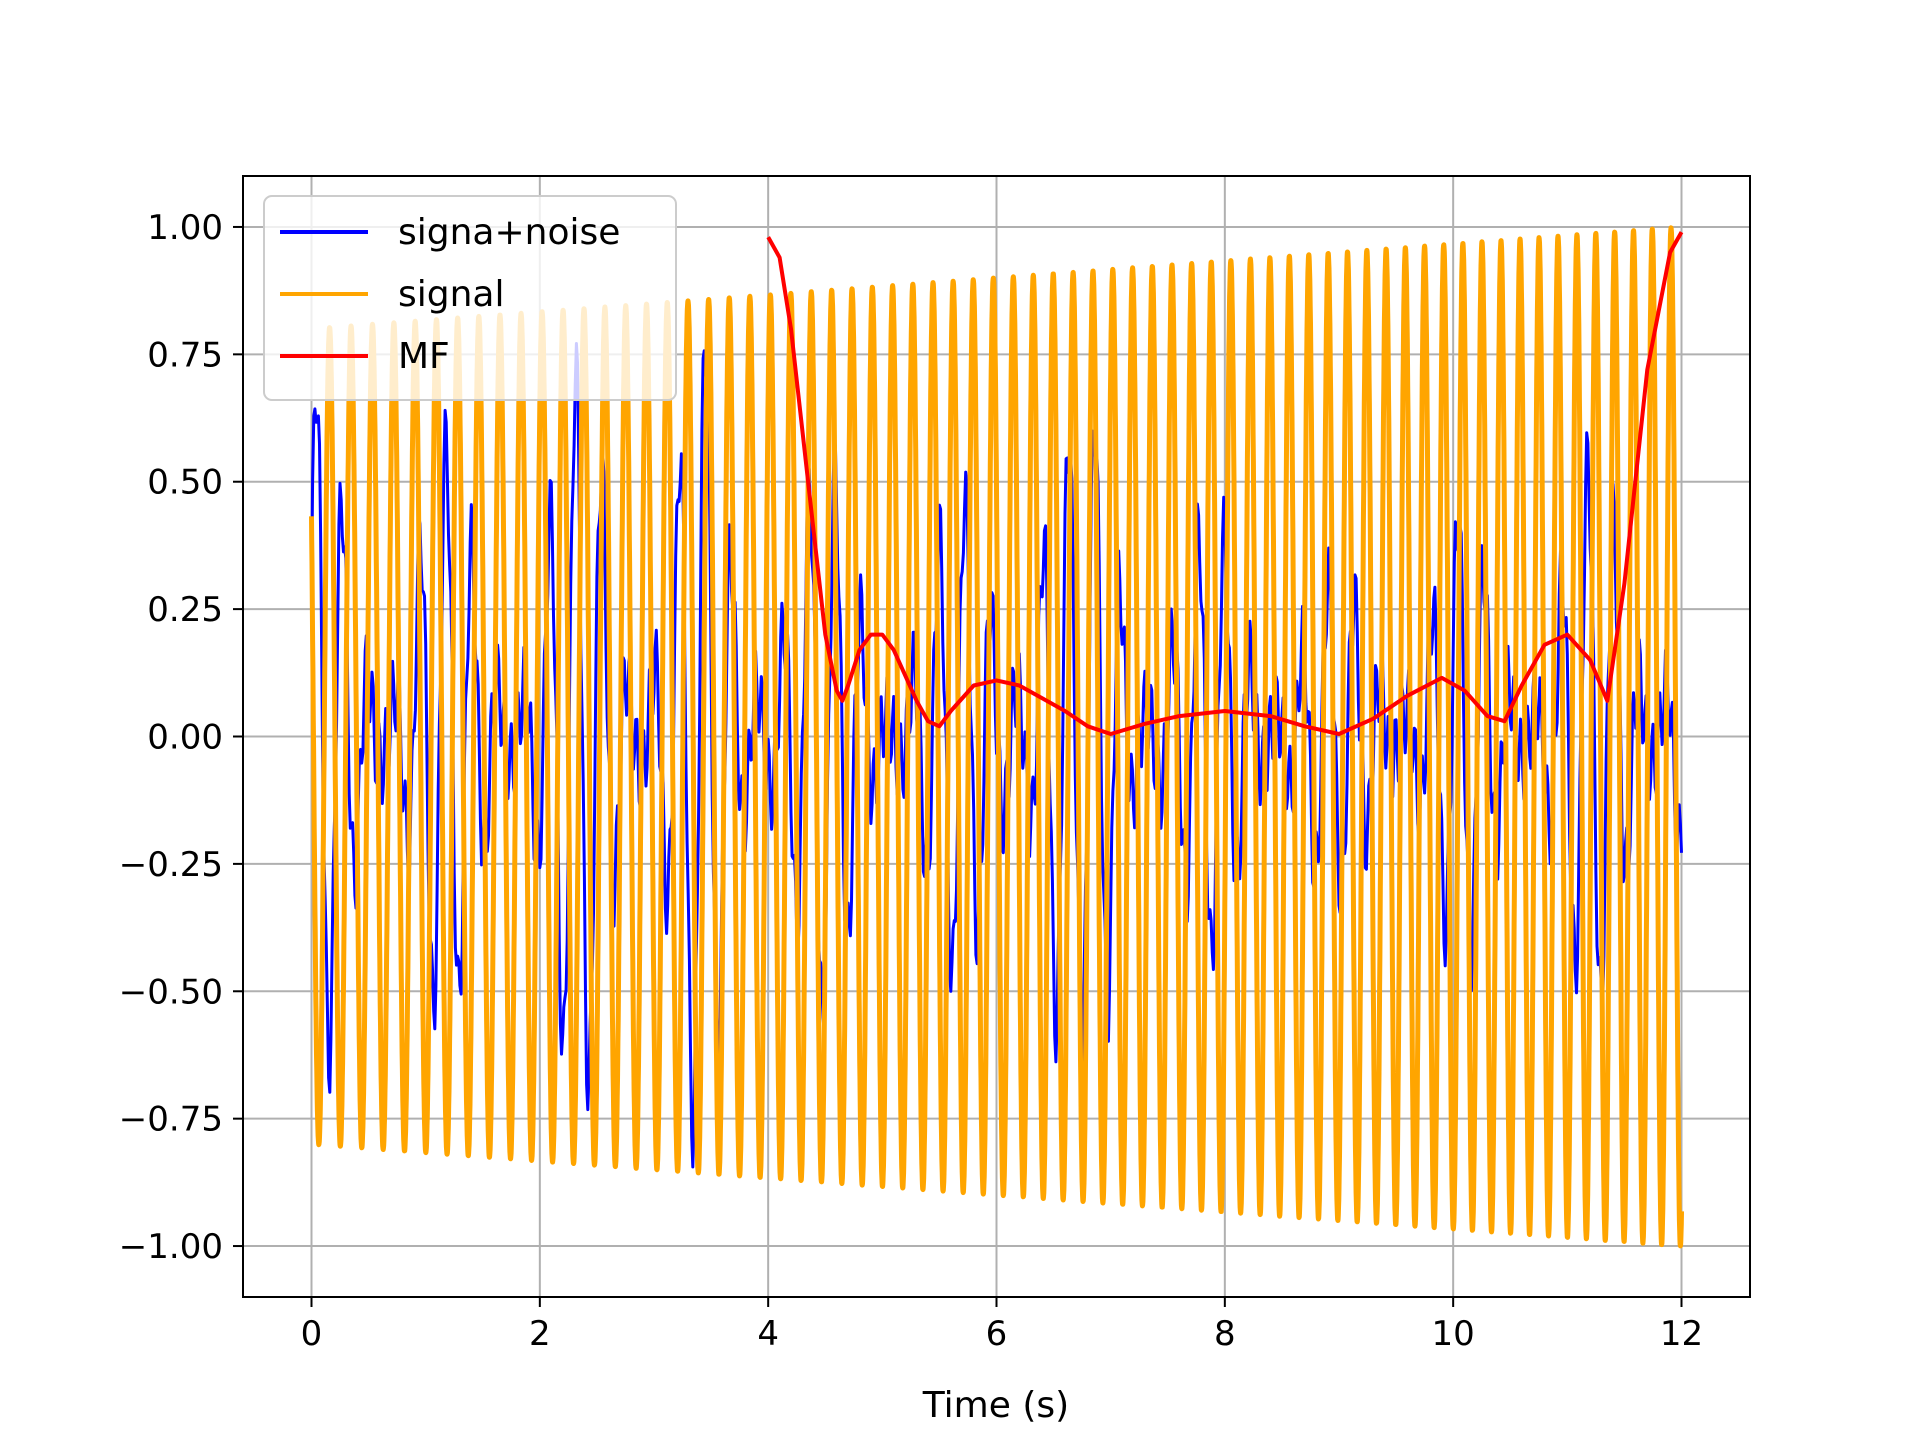 Image resolution: width=1920 pixels, height=1440 pixels. I want to click on x-tick-label: 6, so click(997, 1334).